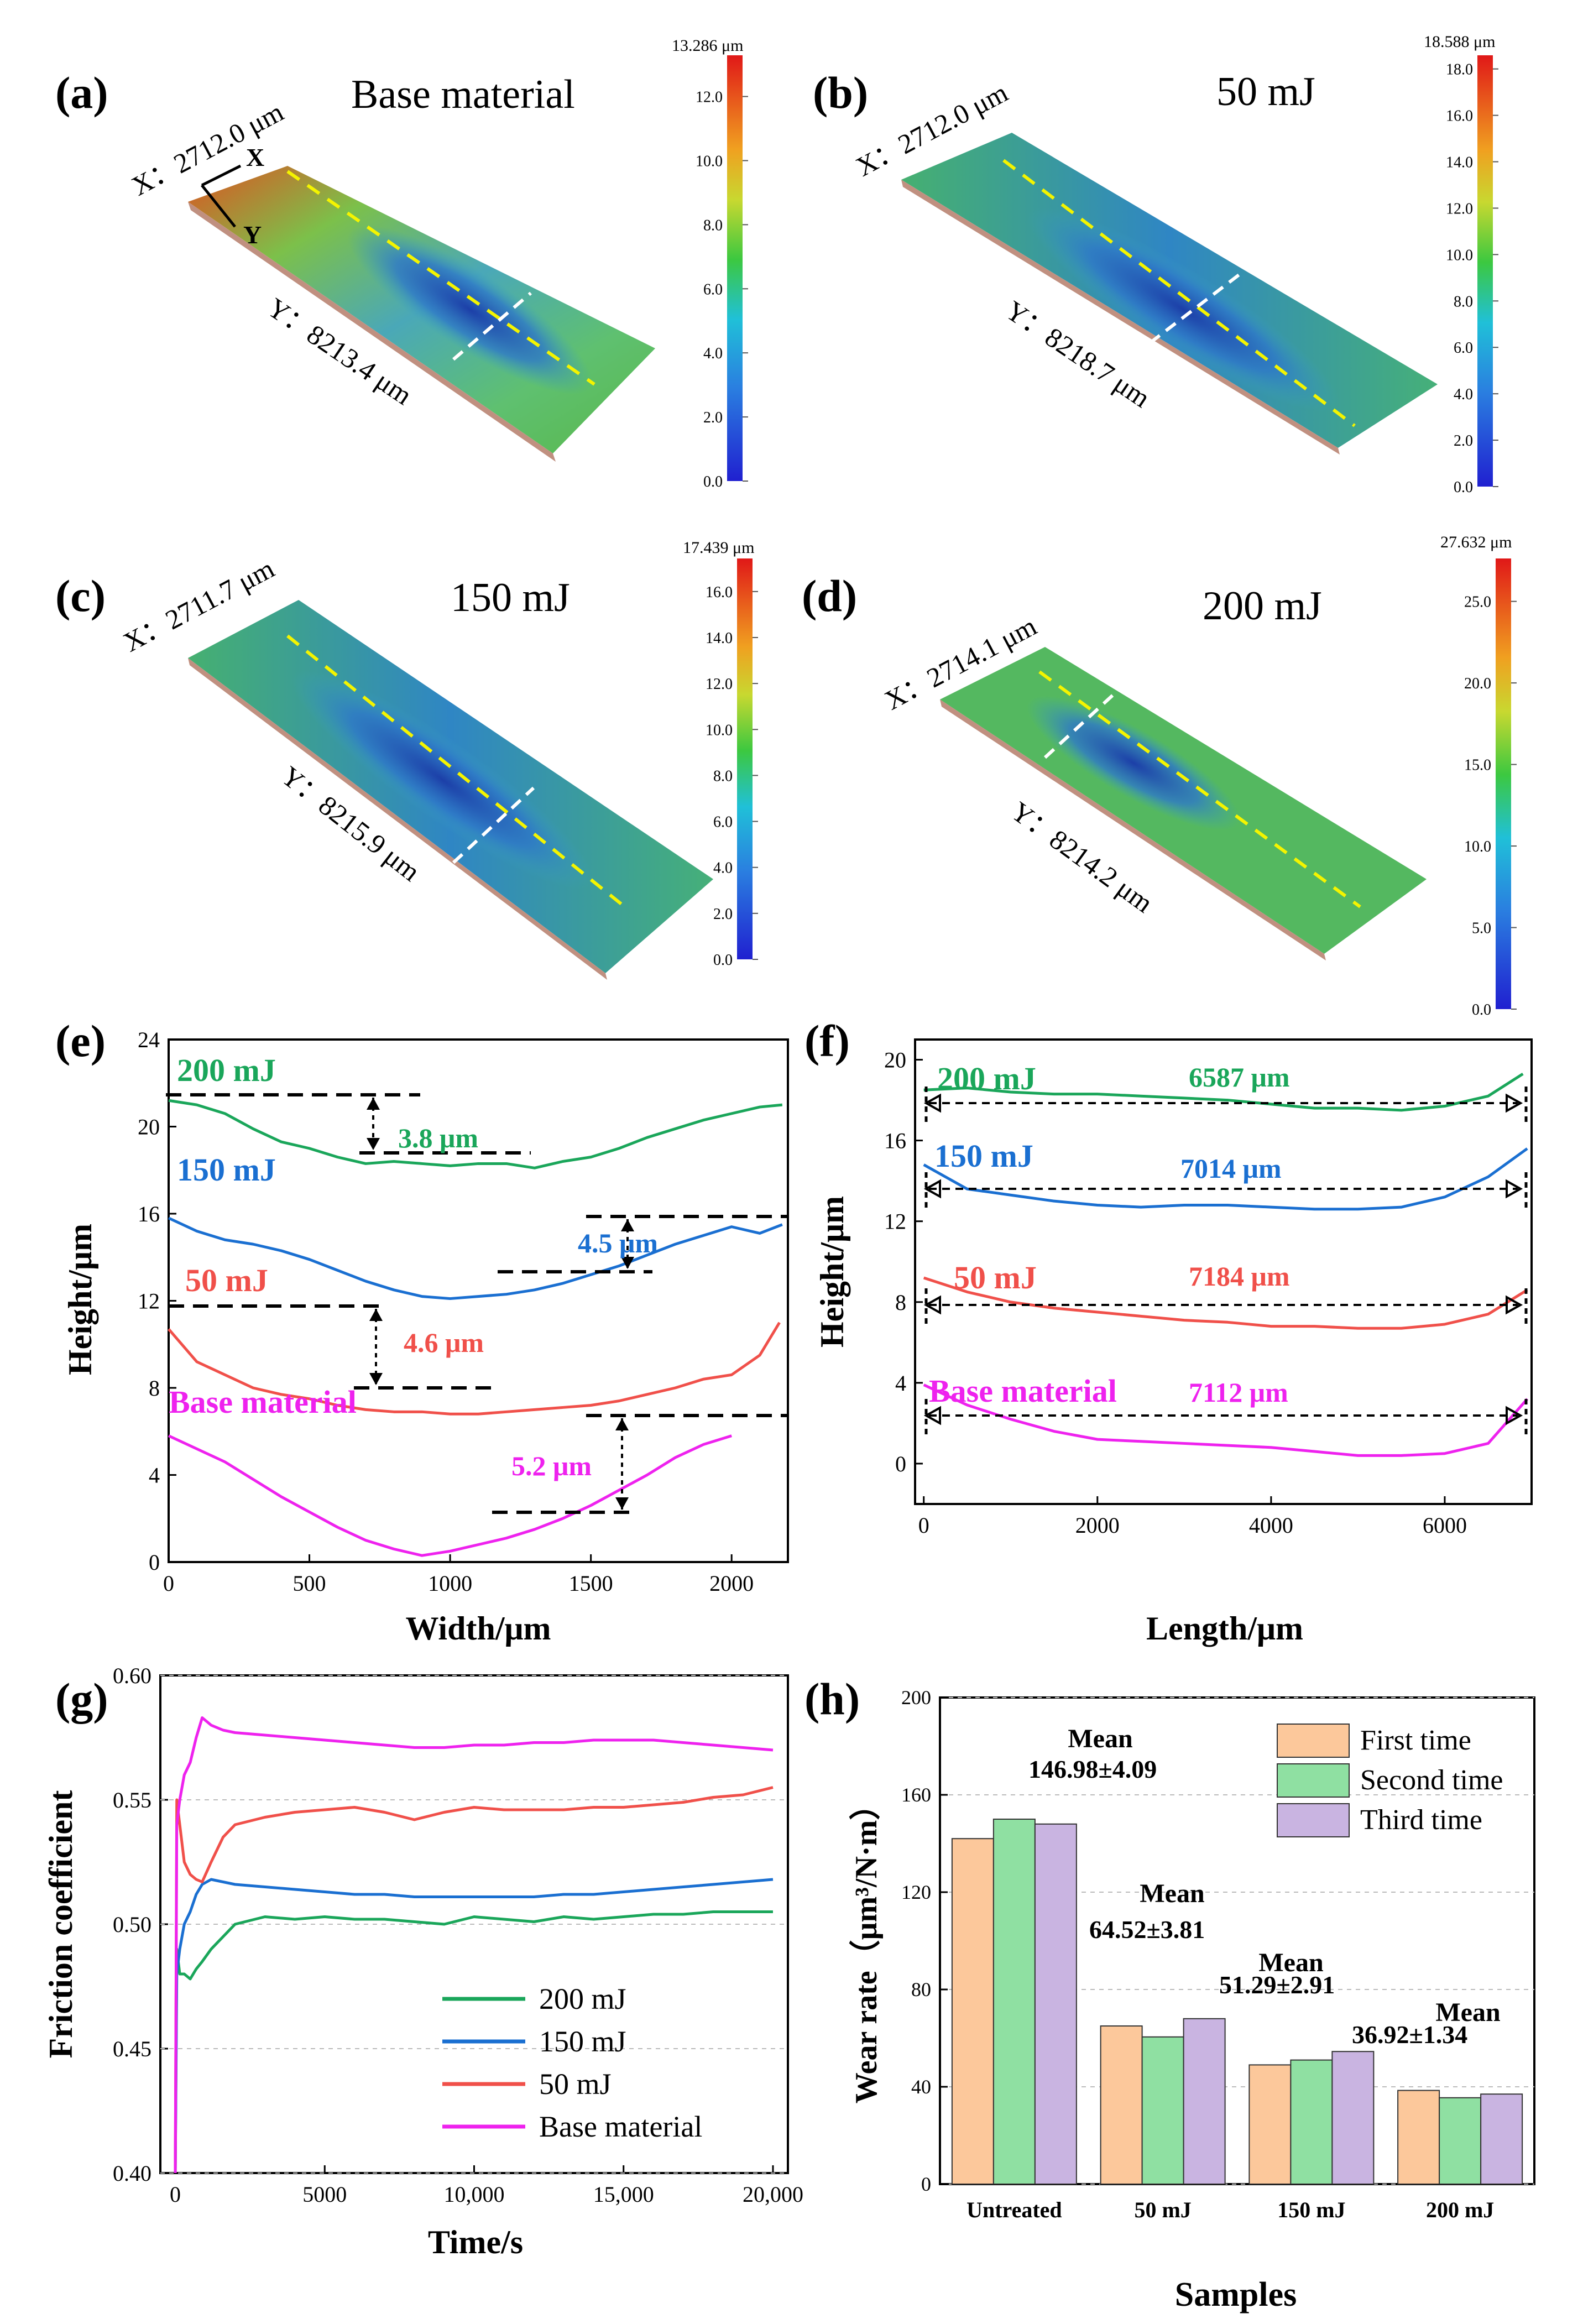 The height and width of the screenshot is (2324, 1583). I want to click on colorbar-ticks: 0.0 2.0 4.0 6.0 8.0 10.0 12.0 14.0 16.0 18.0, so click(1472, 278).